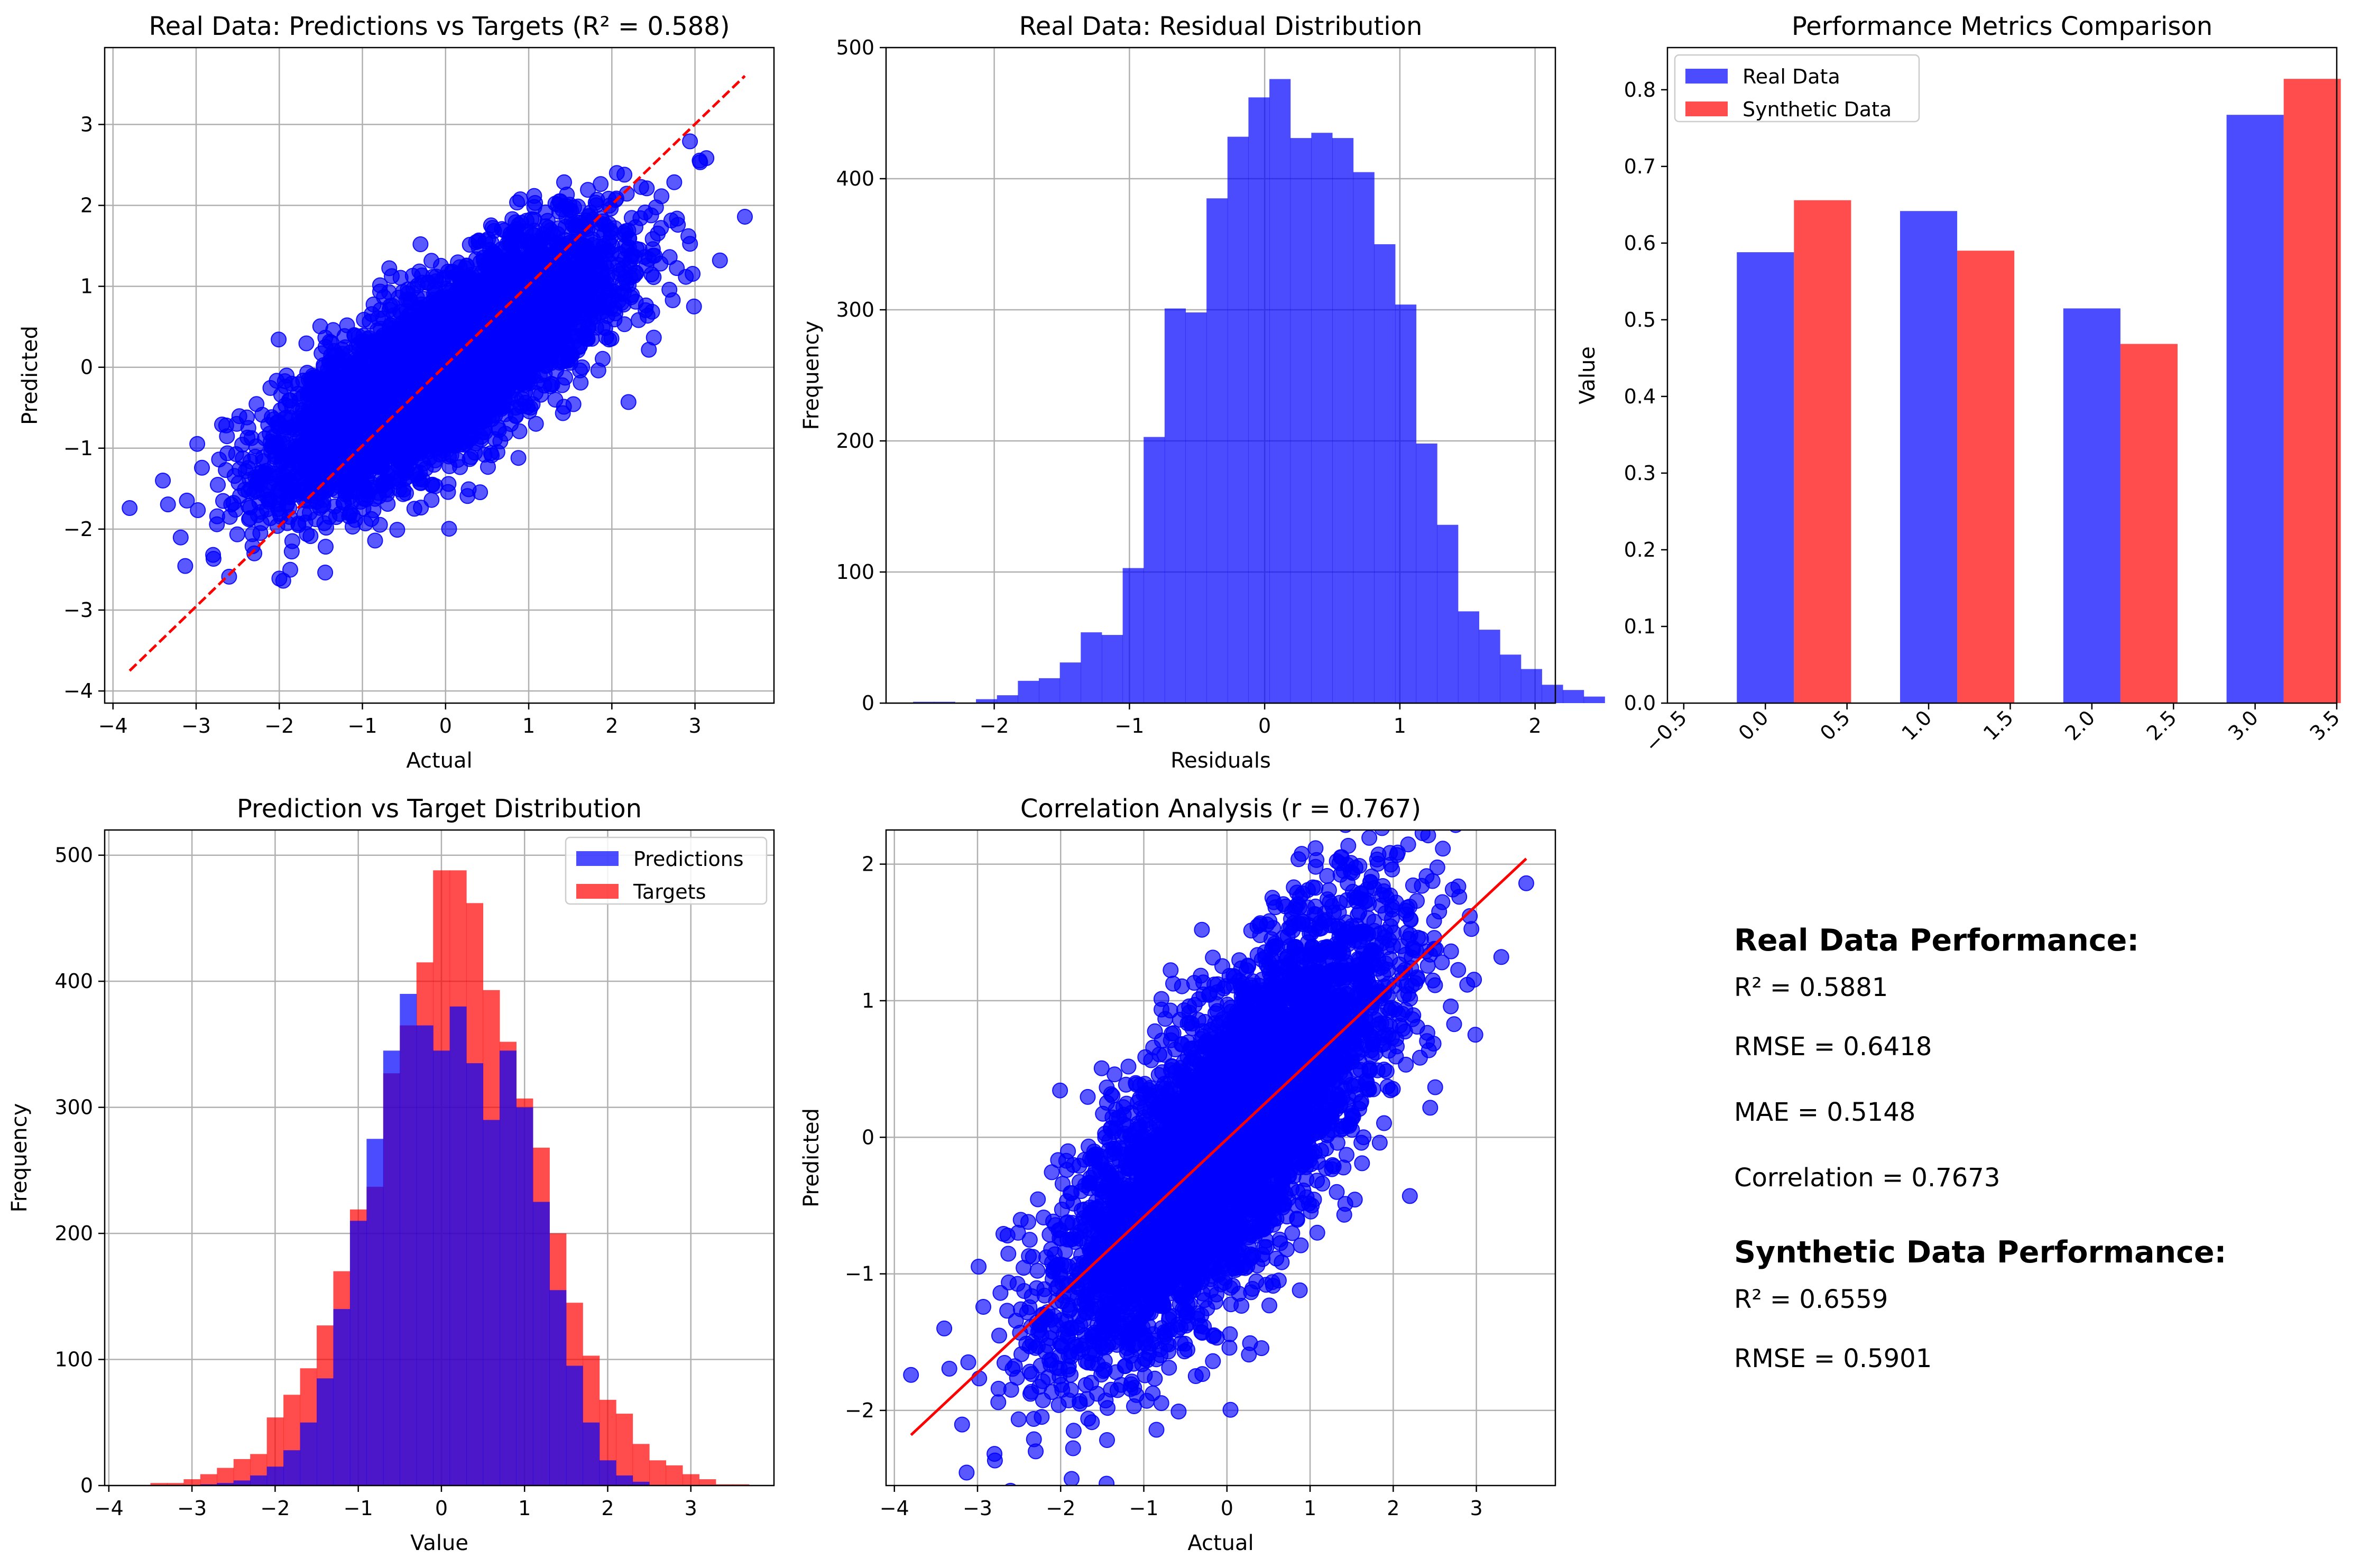 Image resolution: width=2360 pixels, height=1568 pixels. Describe the element at coordinates (86, 124) in the screenshot. I see `y-tick-label: 3` at that location.